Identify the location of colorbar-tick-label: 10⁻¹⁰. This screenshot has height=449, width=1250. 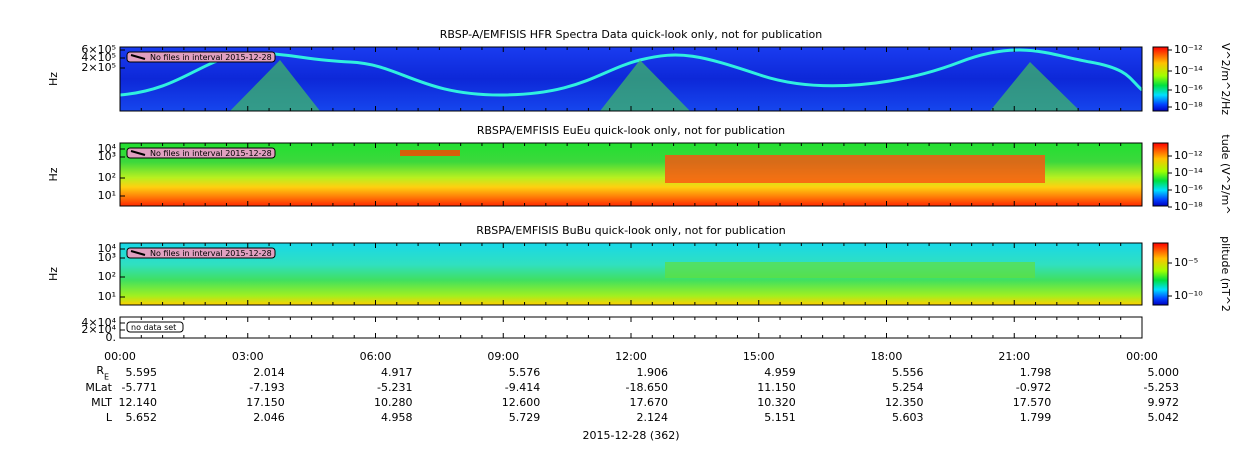
(1188, 295).